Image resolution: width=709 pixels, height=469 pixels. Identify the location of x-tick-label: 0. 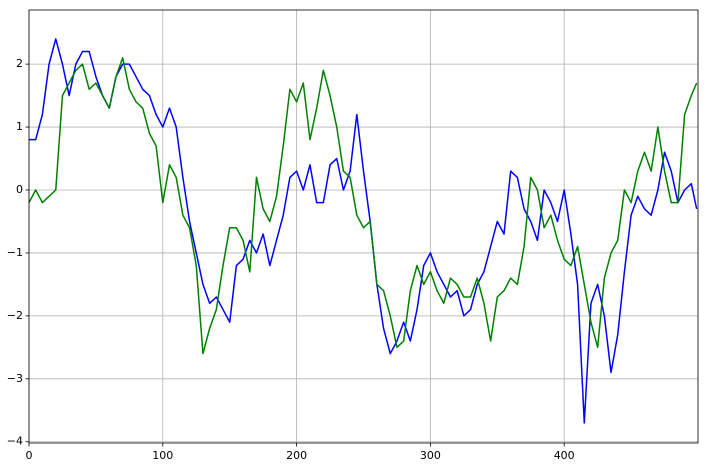
(29, 455).